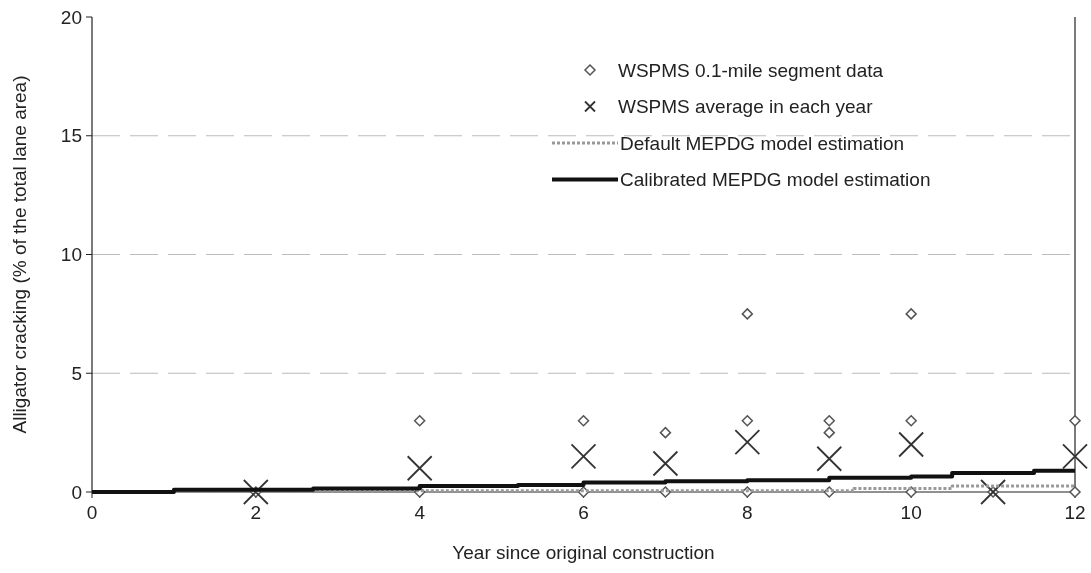 The image size is (1091, 573). What do you see at coordinates (762, 143) in the screenshot?
I see `legend-label: Default MEPDG model estimation` at bounding box center [762, 143].